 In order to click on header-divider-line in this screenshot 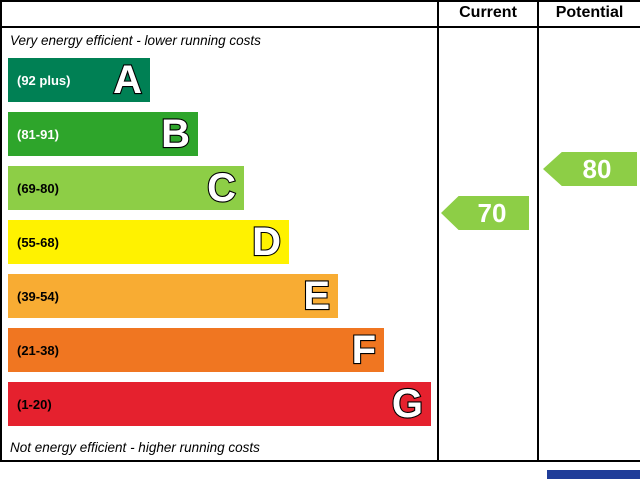, I will do `click(320, 27)`.